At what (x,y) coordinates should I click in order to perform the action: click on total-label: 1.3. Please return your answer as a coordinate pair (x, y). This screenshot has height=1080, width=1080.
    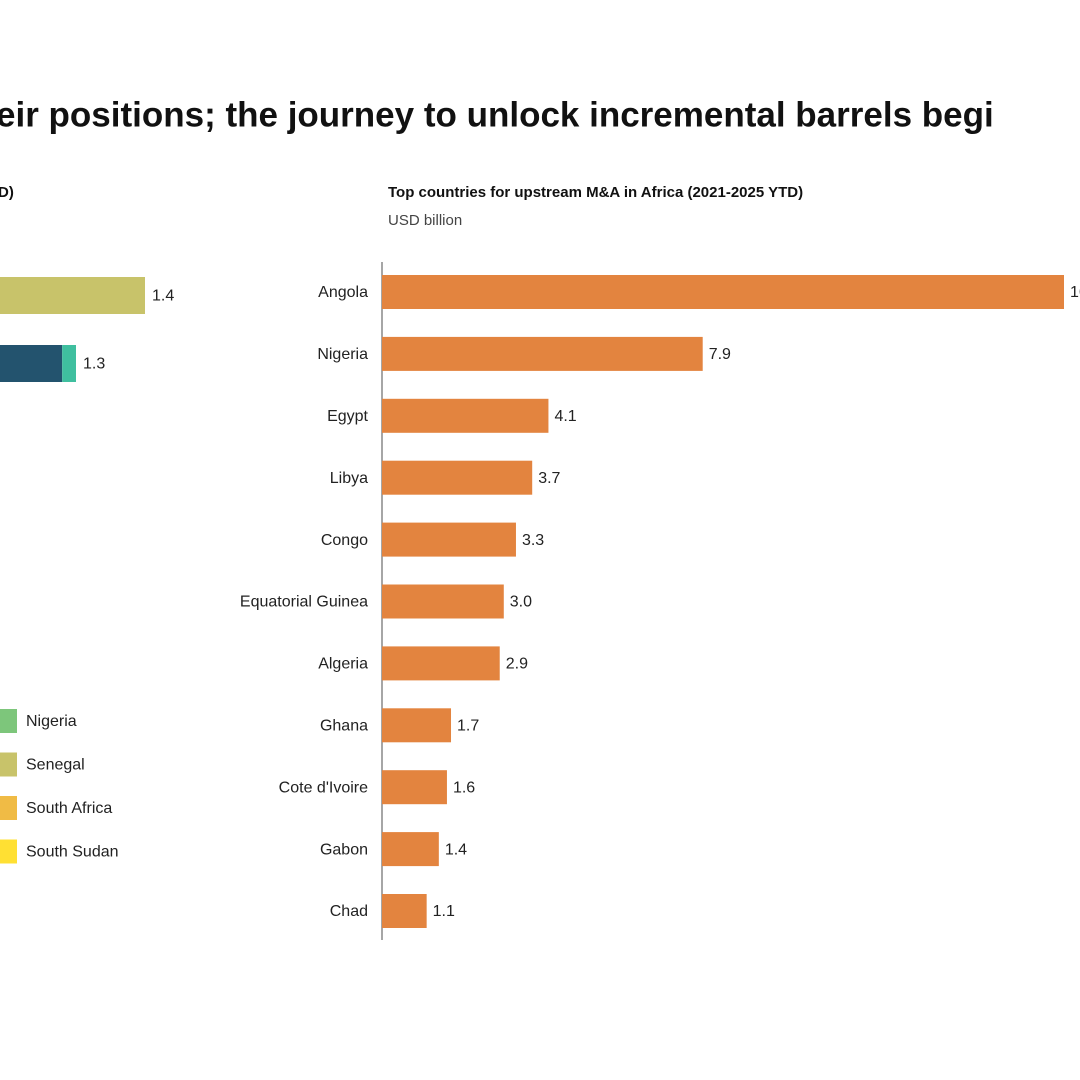
    Looking at the image, I should click on (94, 364).